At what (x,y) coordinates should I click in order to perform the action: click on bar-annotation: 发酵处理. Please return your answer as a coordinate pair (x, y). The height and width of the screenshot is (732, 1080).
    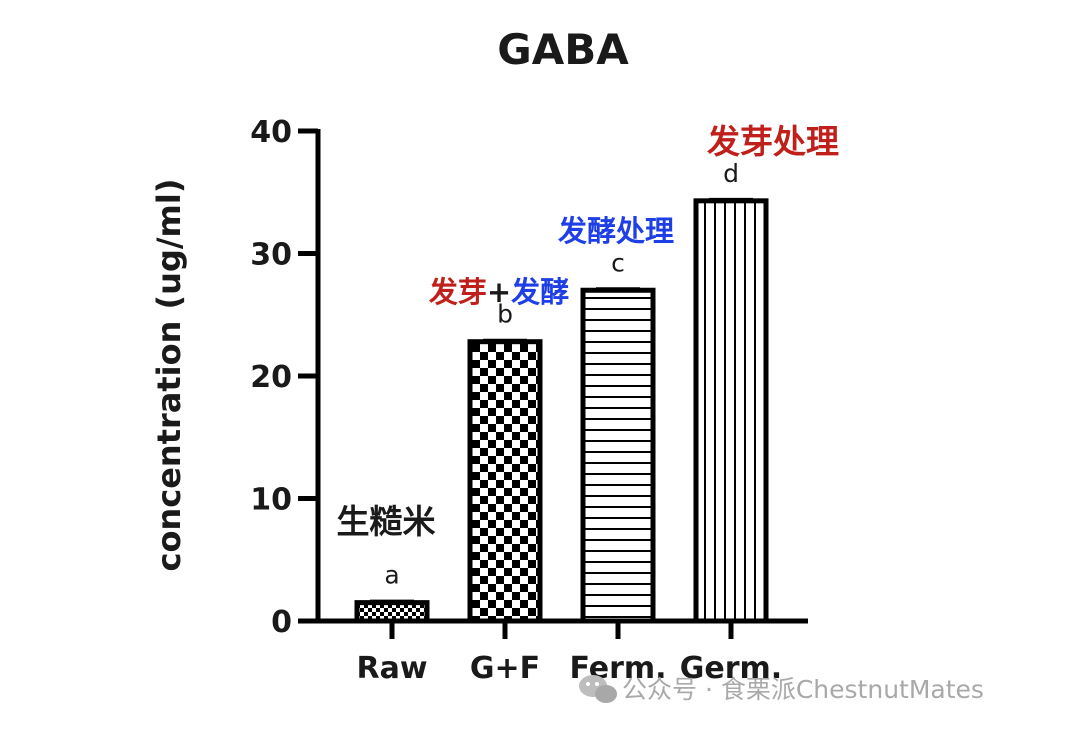
    Looking at the image, I should click on (615, 231).